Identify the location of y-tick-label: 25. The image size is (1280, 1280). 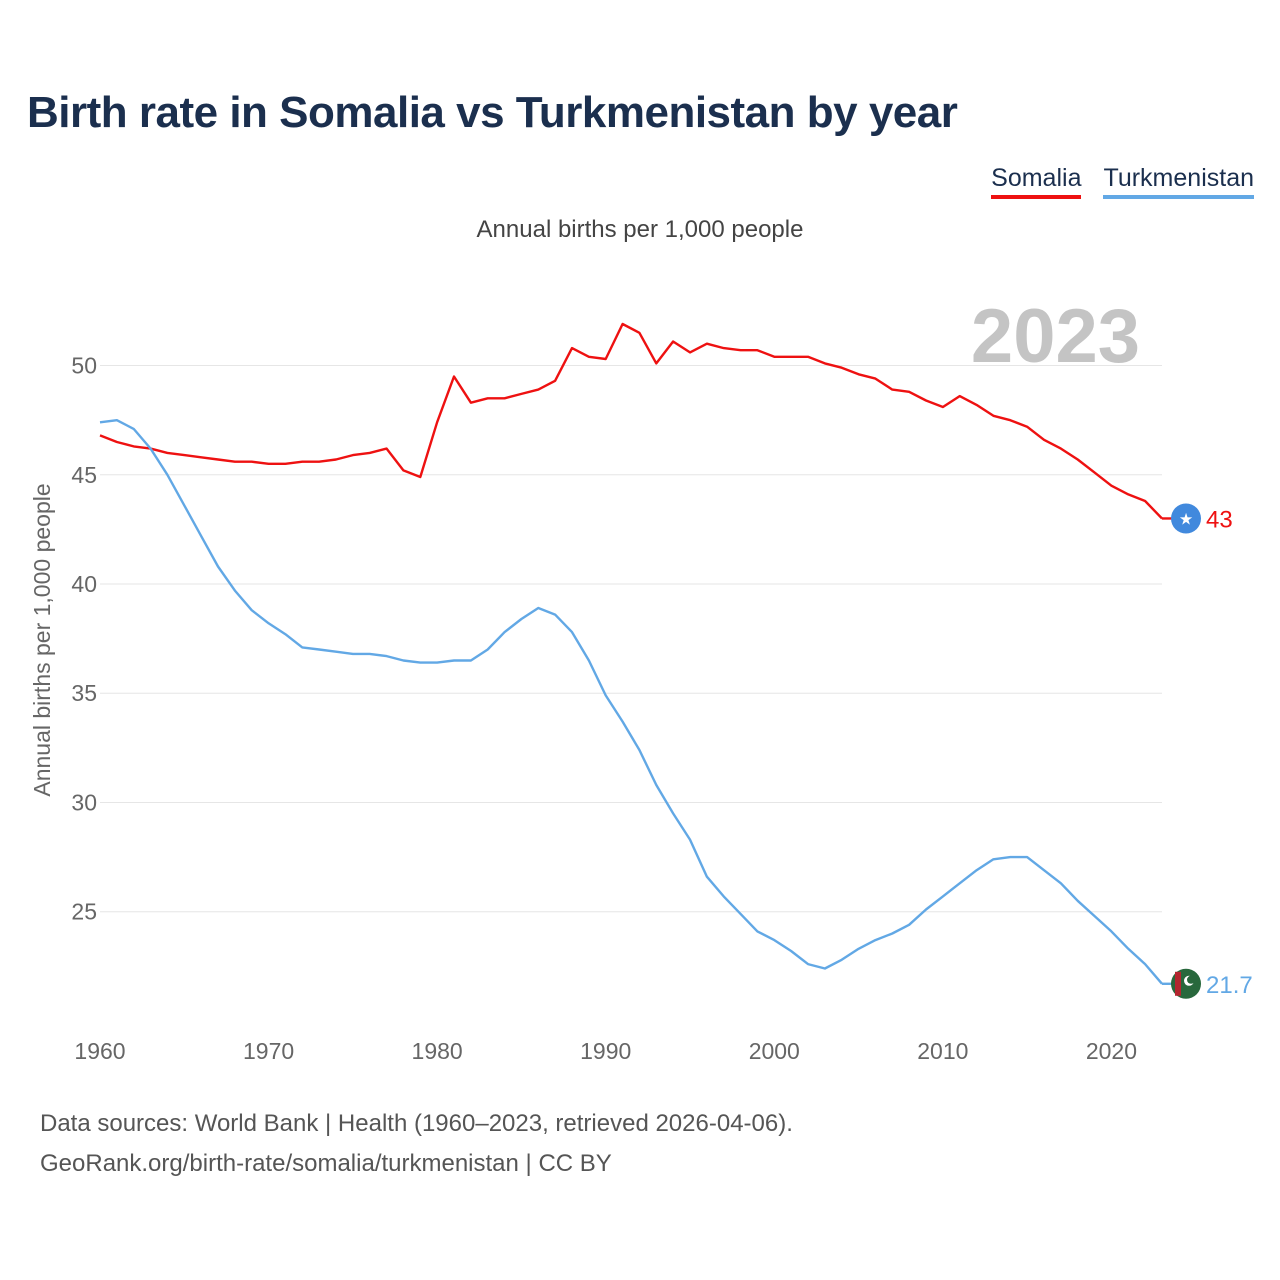
(84, 912).